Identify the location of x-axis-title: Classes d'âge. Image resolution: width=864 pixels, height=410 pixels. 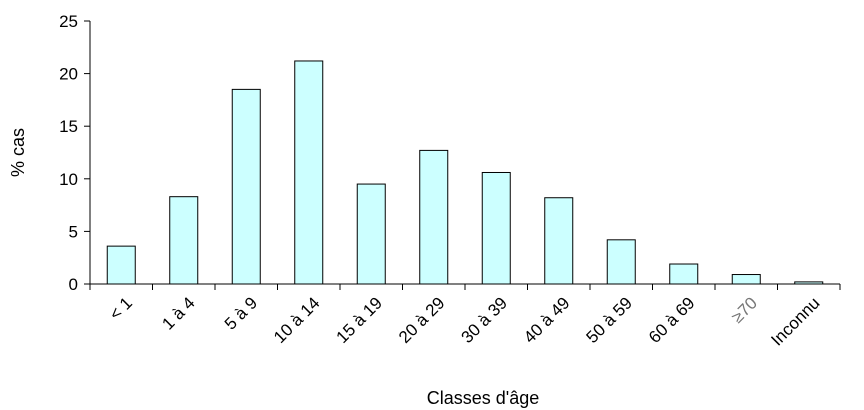
(483, 398).